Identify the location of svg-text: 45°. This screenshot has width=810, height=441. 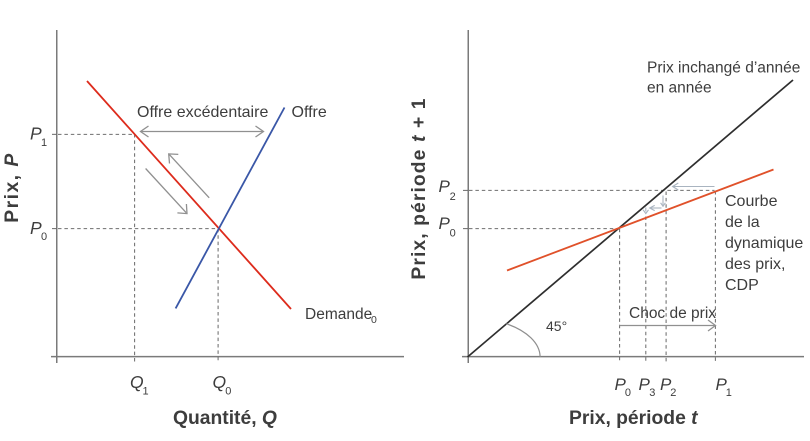
(556, 326).